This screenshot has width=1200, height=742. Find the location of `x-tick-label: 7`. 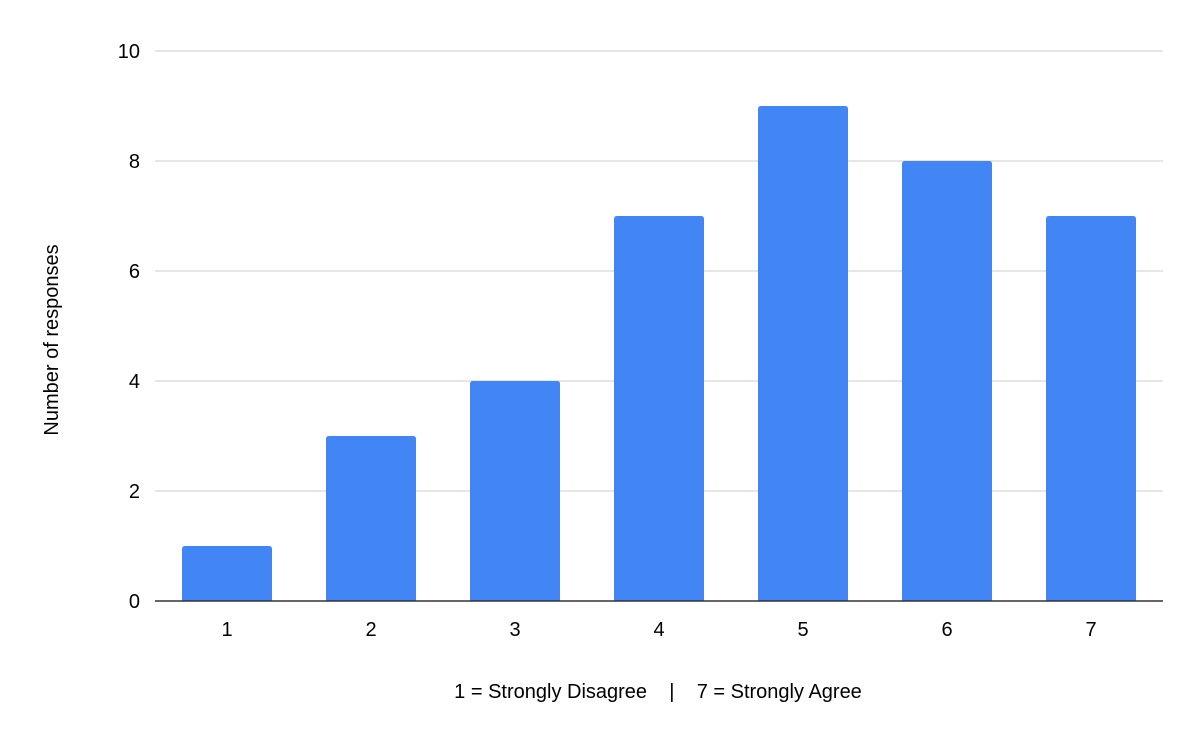

x-tick-label: 7 is located at coordinates (1090, 630).